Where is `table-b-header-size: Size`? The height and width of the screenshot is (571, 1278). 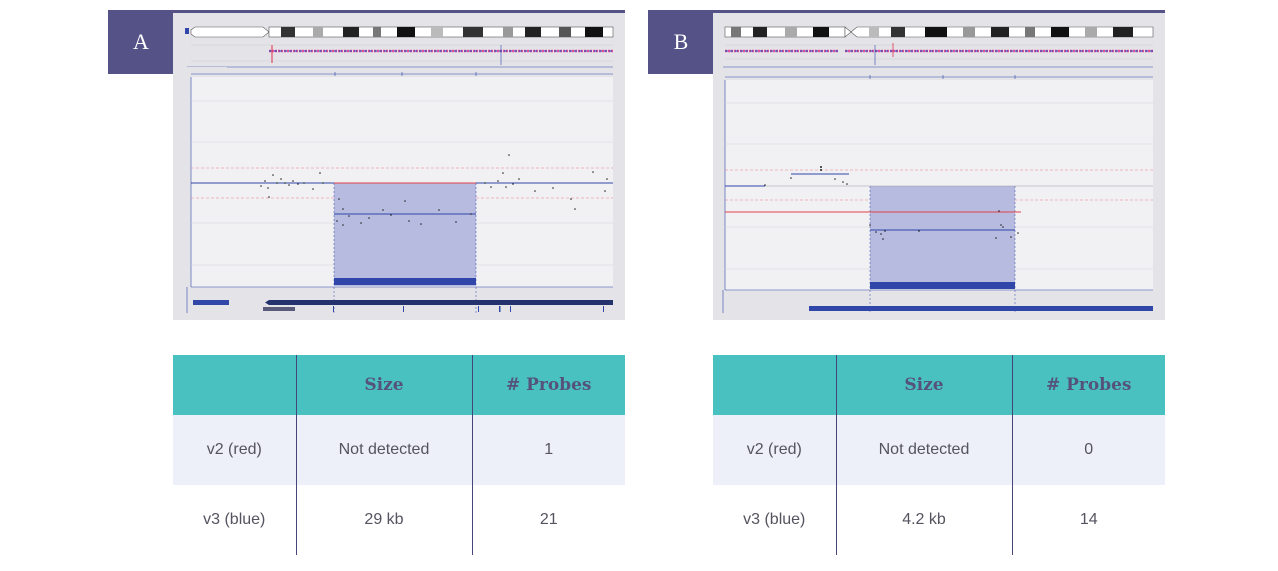
table-b-header-size: Size is located at coordinates (923, 385).